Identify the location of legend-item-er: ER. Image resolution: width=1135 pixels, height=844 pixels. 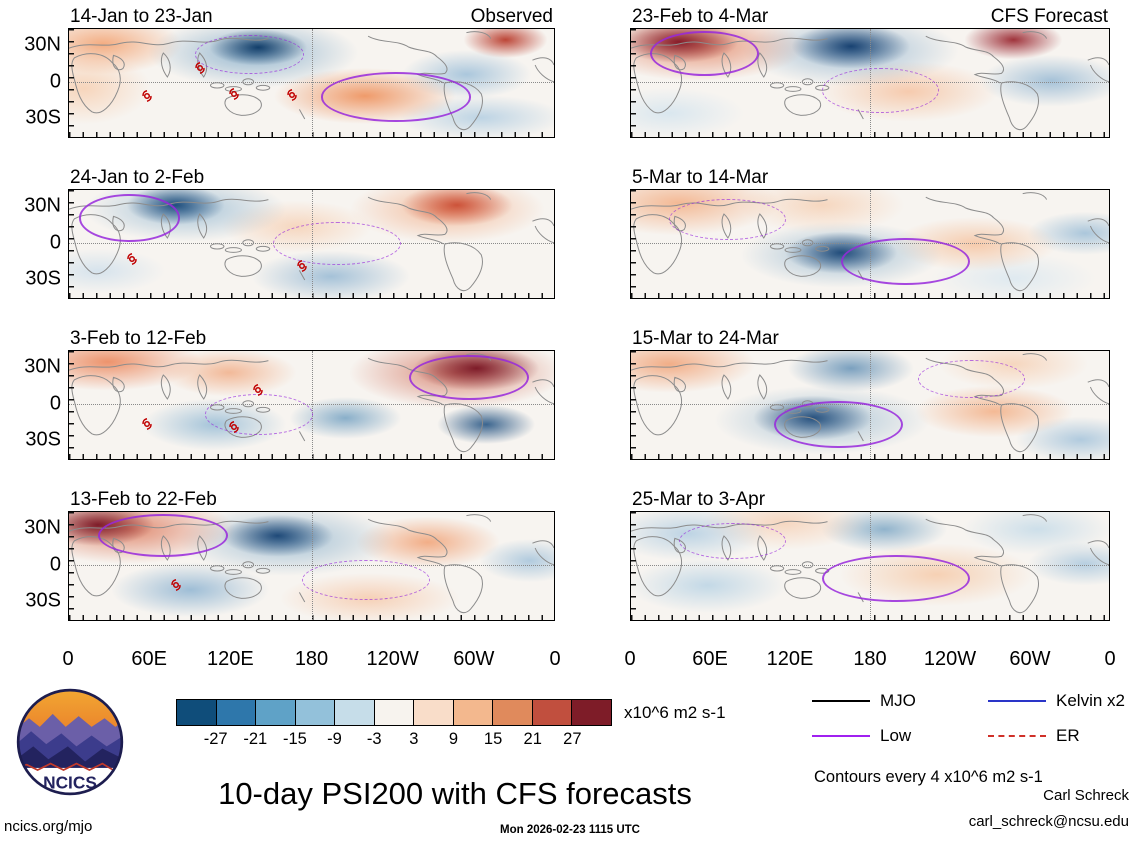
(1061, 736).